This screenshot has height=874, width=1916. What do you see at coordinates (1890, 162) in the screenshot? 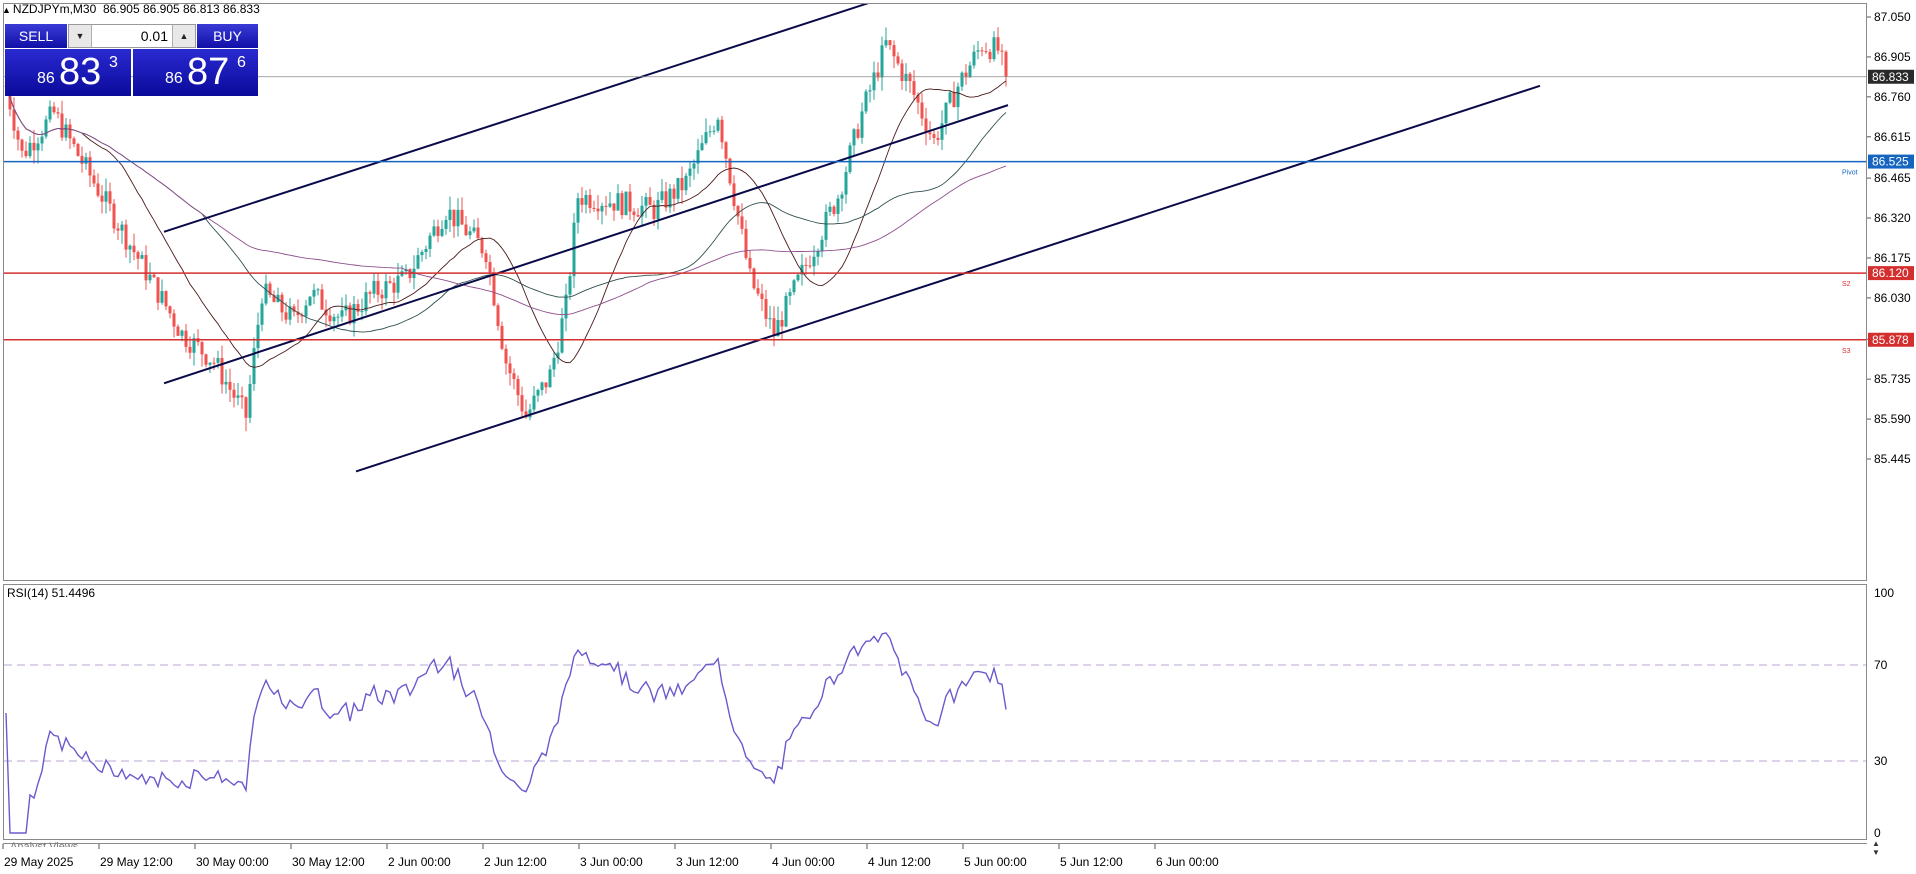
I see `level-tag-pivot-text: 86.525` at bounding box center [1890, 162].